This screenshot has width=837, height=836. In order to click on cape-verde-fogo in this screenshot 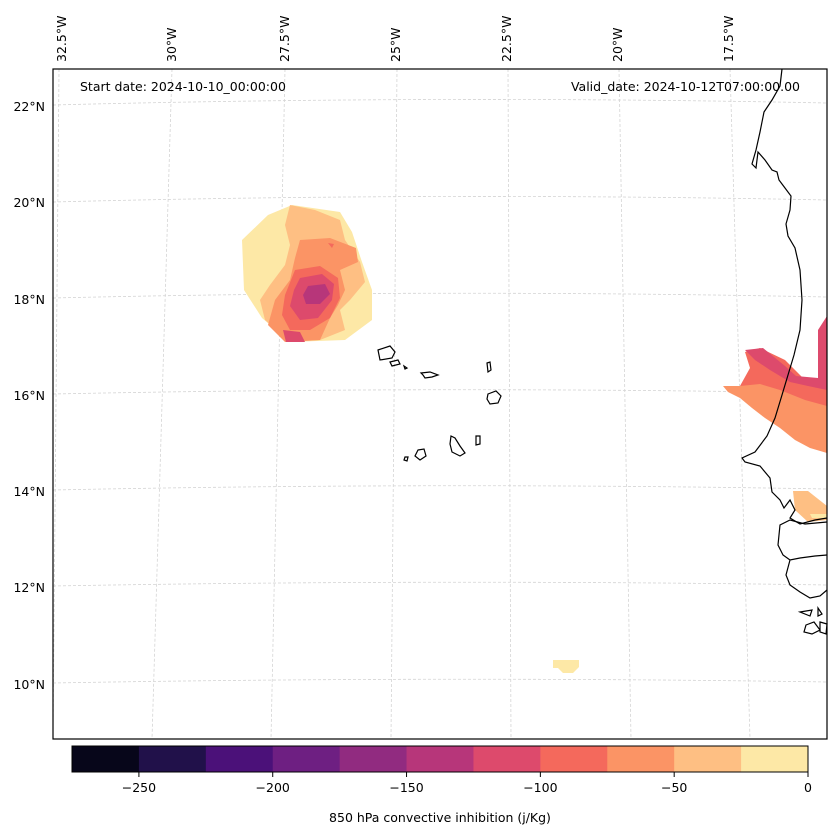, I will do `click(420, 454)`.